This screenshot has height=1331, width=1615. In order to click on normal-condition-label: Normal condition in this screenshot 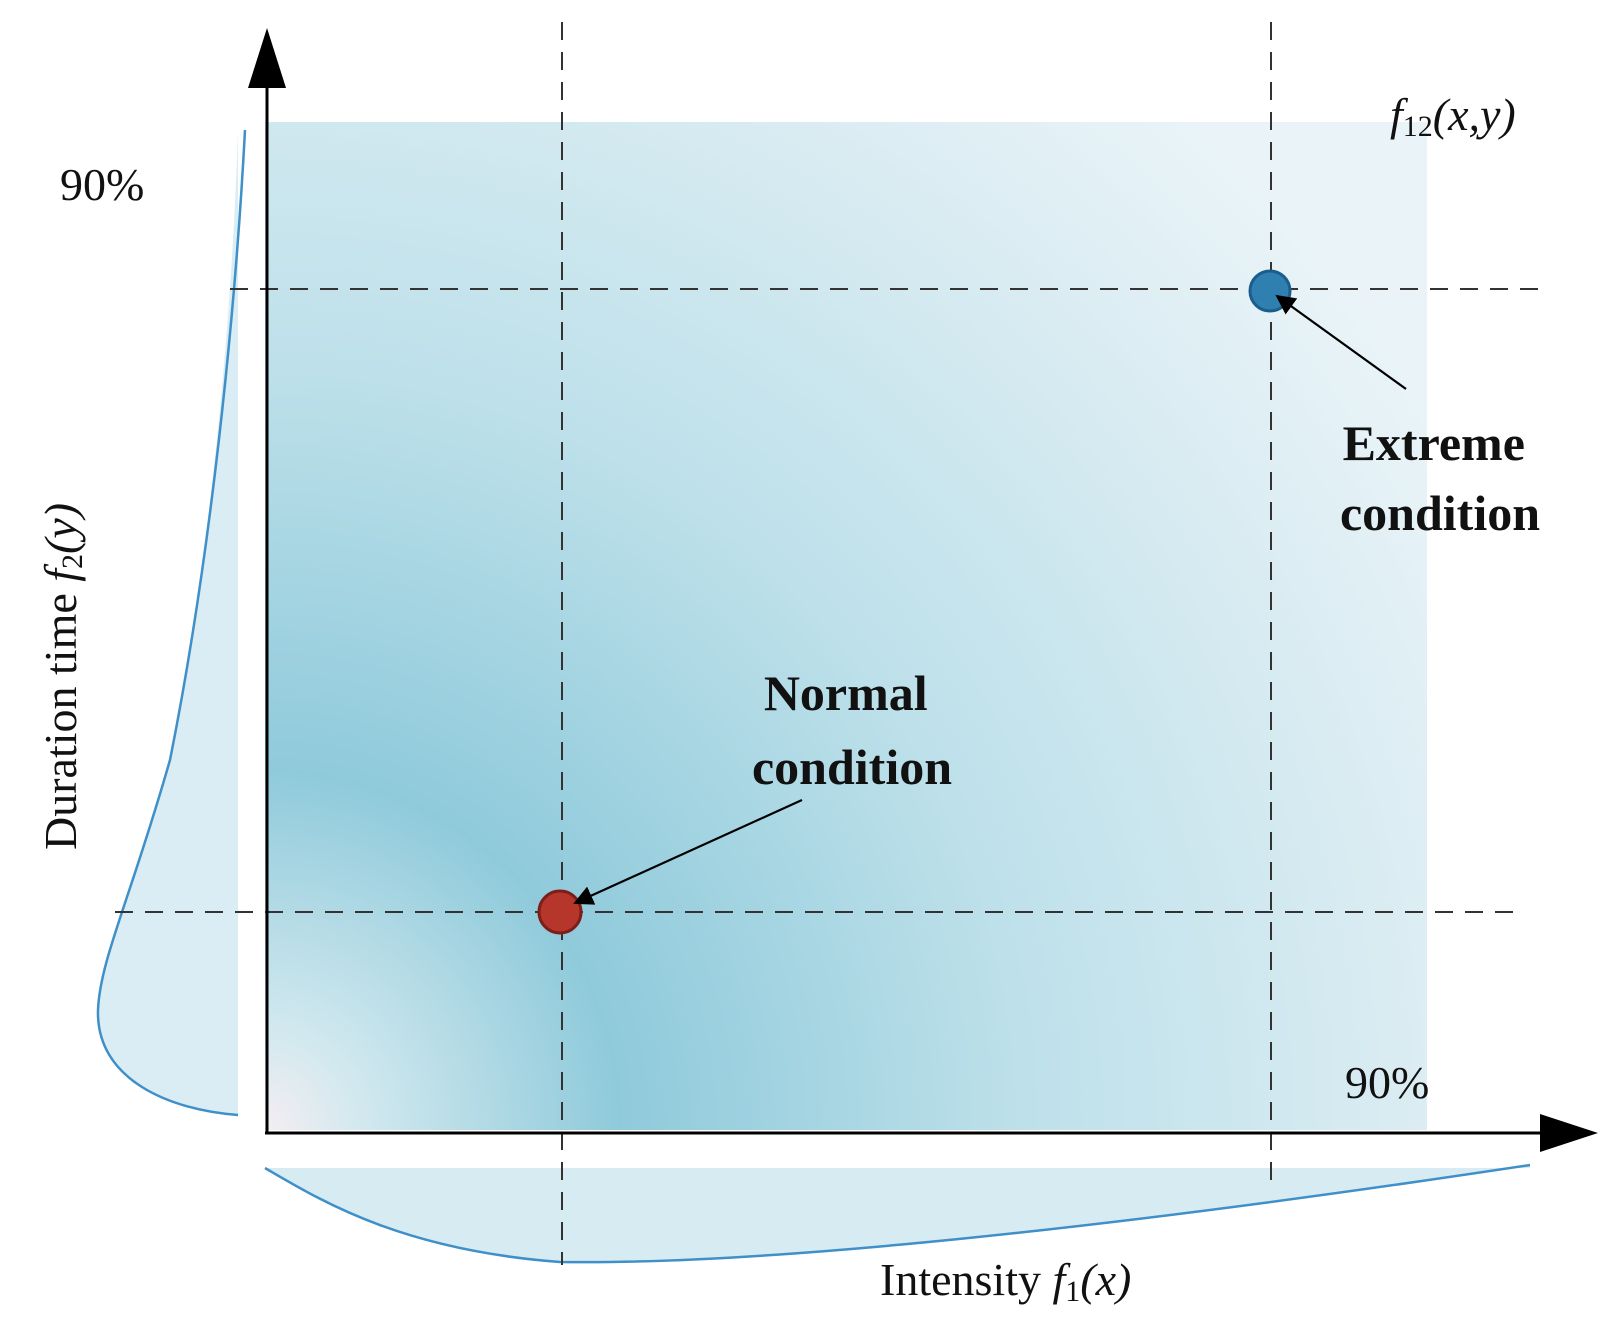, I will do `click(852, 730)`.